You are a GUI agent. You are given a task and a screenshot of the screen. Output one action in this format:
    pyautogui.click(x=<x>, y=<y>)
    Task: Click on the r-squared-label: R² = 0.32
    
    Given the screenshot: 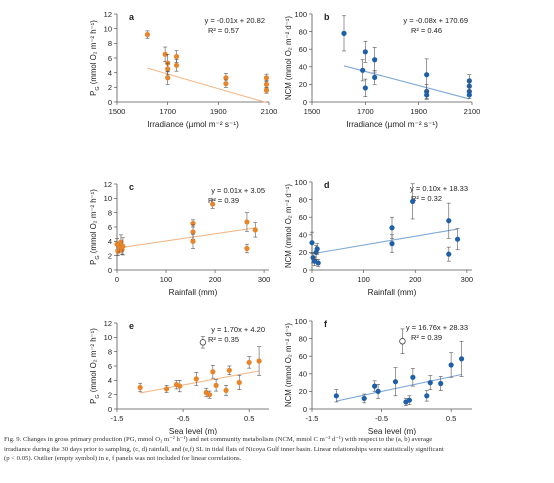 What is the action you would take?
    pyautogui.click(x=426, y=198)
    